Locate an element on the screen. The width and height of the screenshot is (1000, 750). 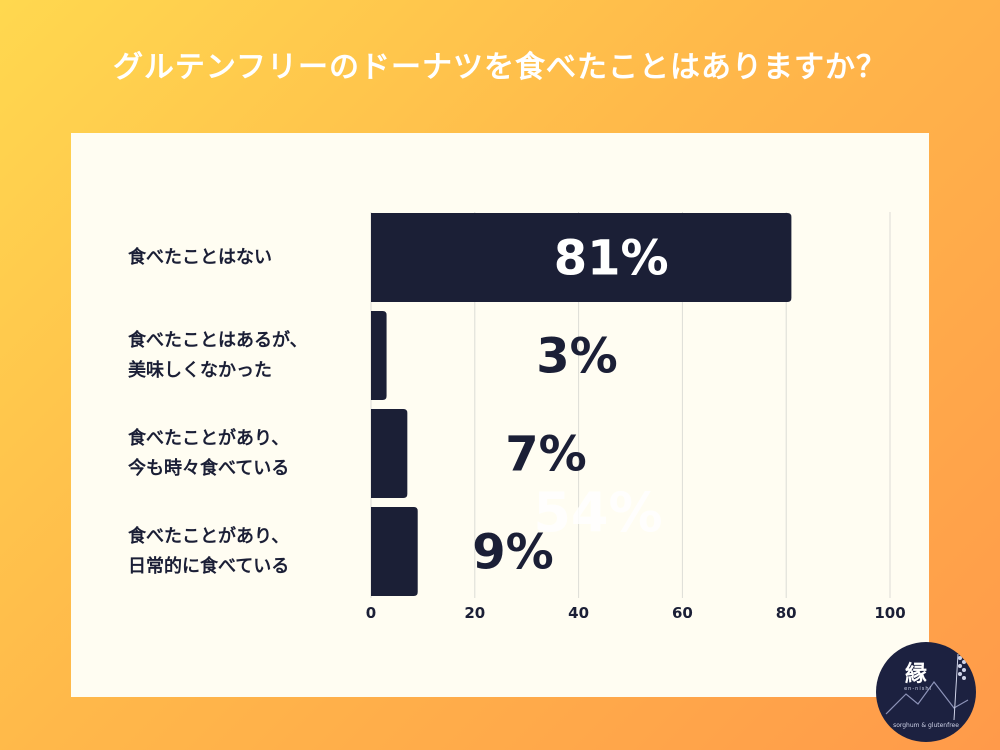
logo-subtext: en-nishi is located at coordinates (918, 689).